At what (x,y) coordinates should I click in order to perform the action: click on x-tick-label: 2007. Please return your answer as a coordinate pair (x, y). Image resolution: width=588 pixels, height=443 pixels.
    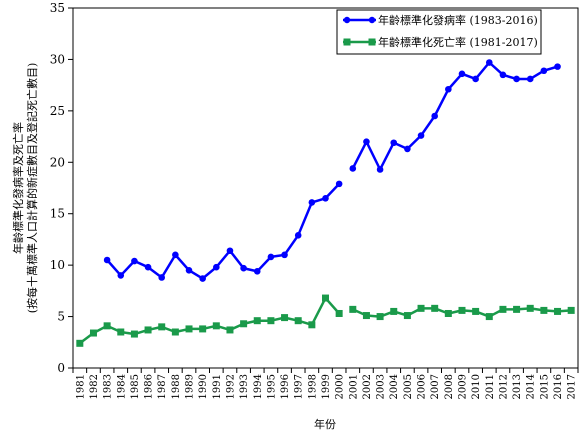
    Looking at the image, I should click on (435, 386).